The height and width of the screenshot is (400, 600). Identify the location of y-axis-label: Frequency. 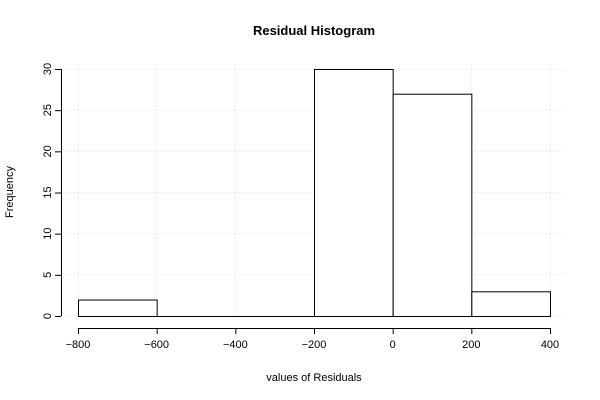
(10, 192).